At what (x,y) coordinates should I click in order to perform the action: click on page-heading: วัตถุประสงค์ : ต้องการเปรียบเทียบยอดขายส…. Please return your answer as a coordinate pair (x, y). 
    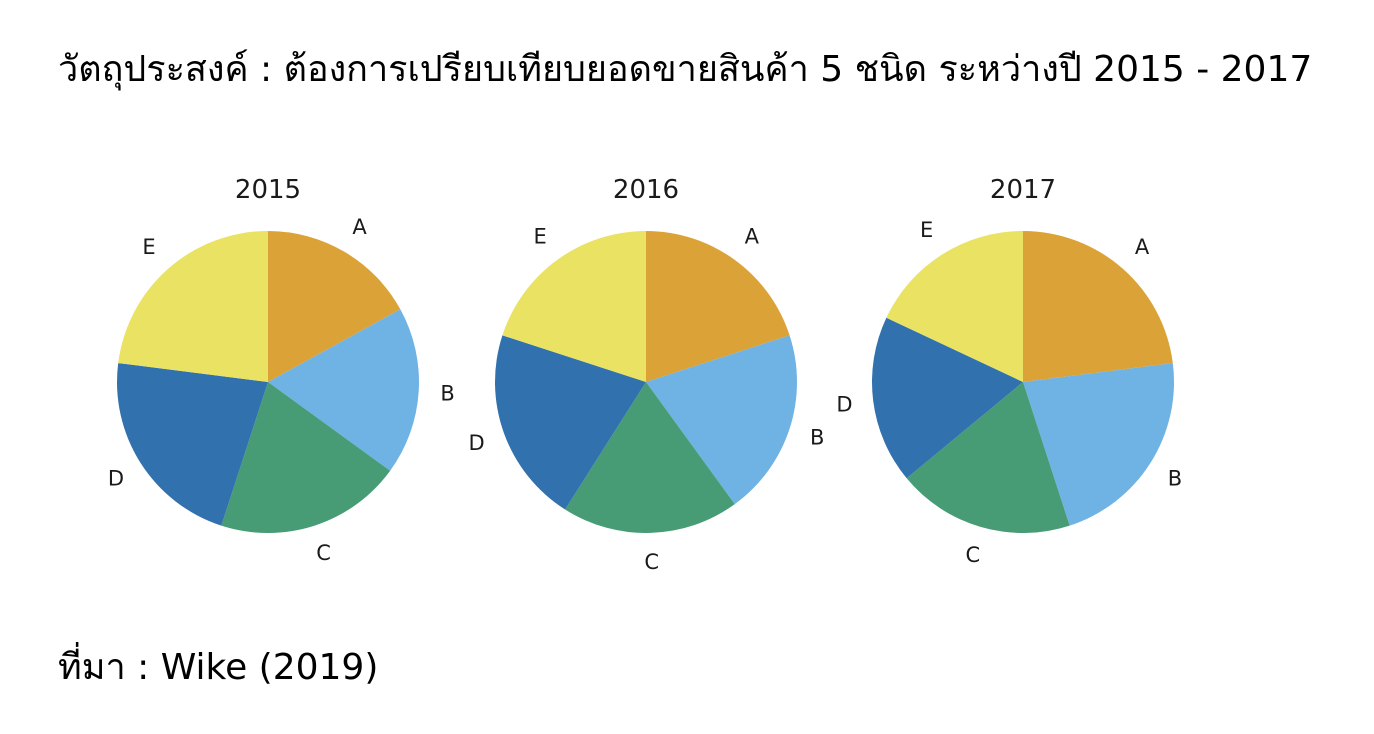
    Looking at the image, I should click on (685, 69).